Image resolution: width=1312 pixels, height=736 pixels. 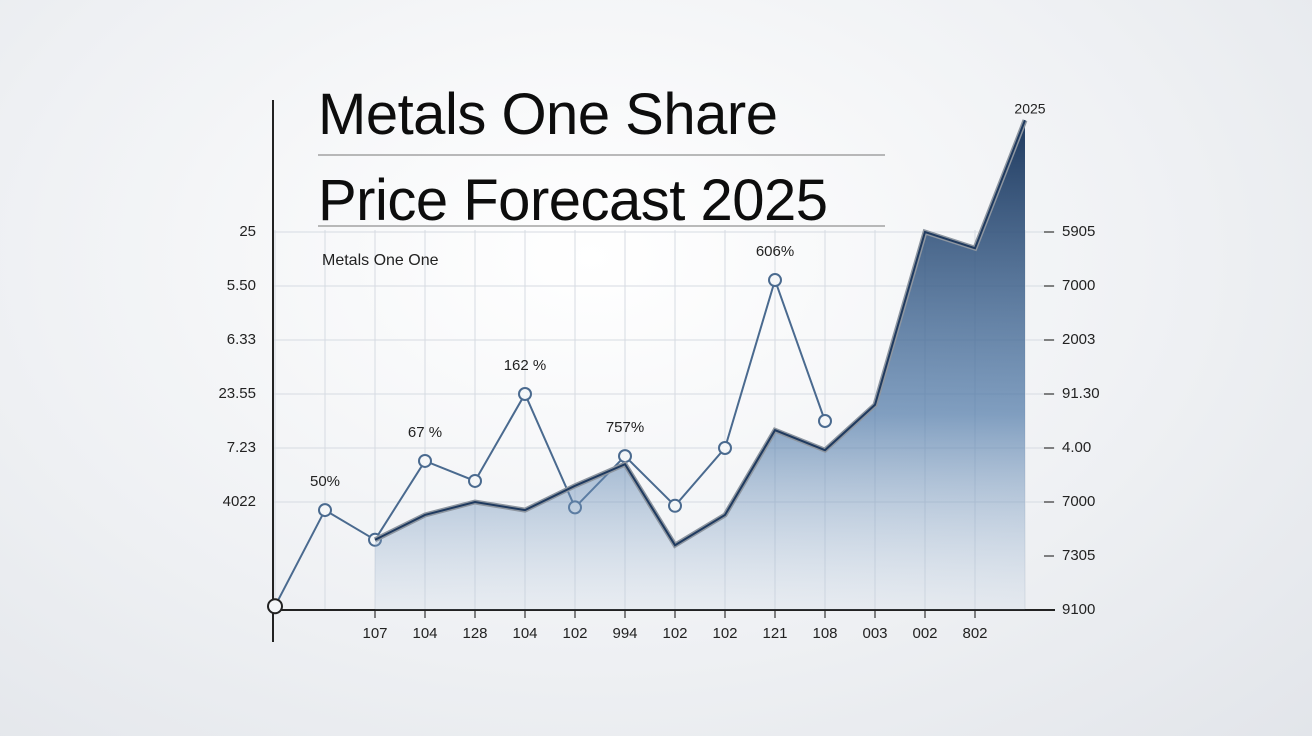 I want to click on y-tick-label: 7.23, so click(x=241, y=447).